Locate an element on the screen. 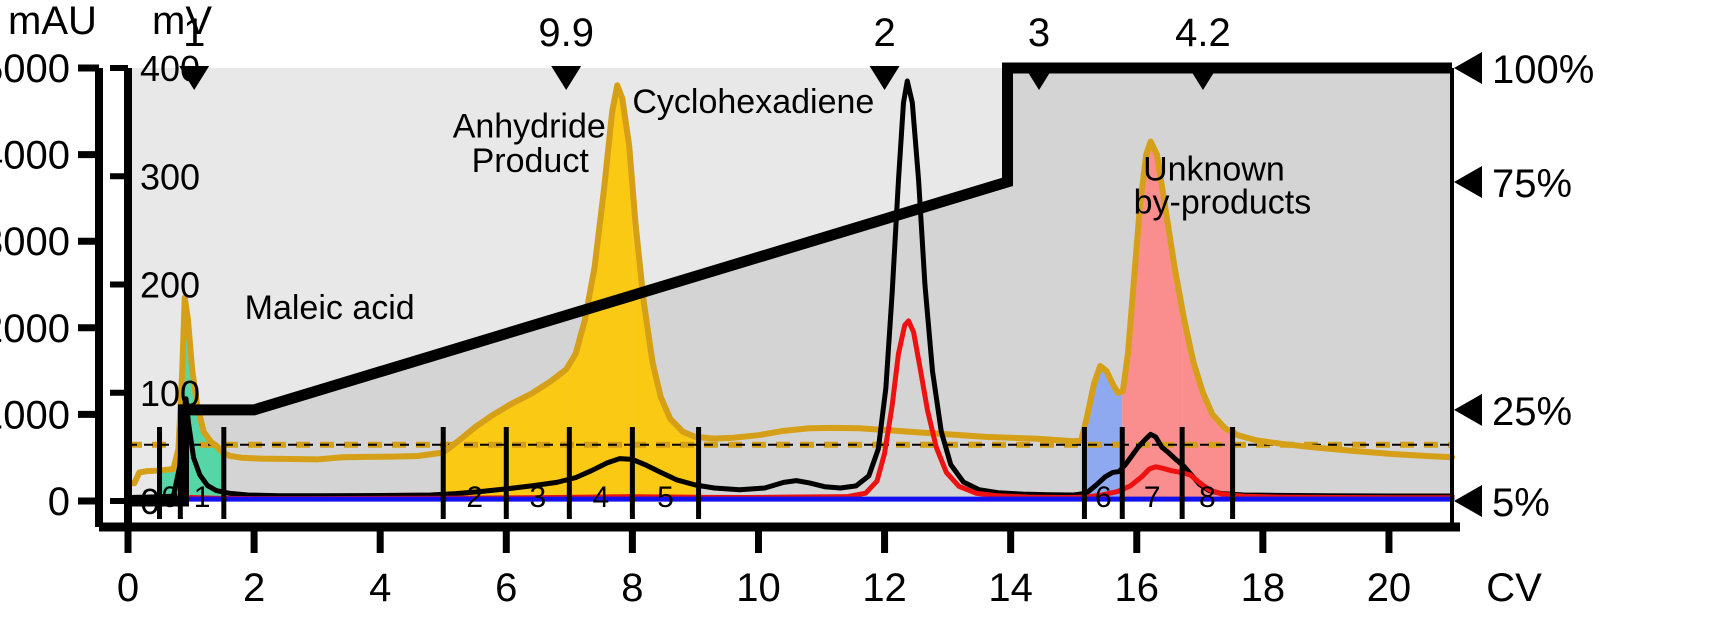 The height and width of the screenshot is (636, 1715). xtick-label-5: 10 is located at coordinates (758, 588).